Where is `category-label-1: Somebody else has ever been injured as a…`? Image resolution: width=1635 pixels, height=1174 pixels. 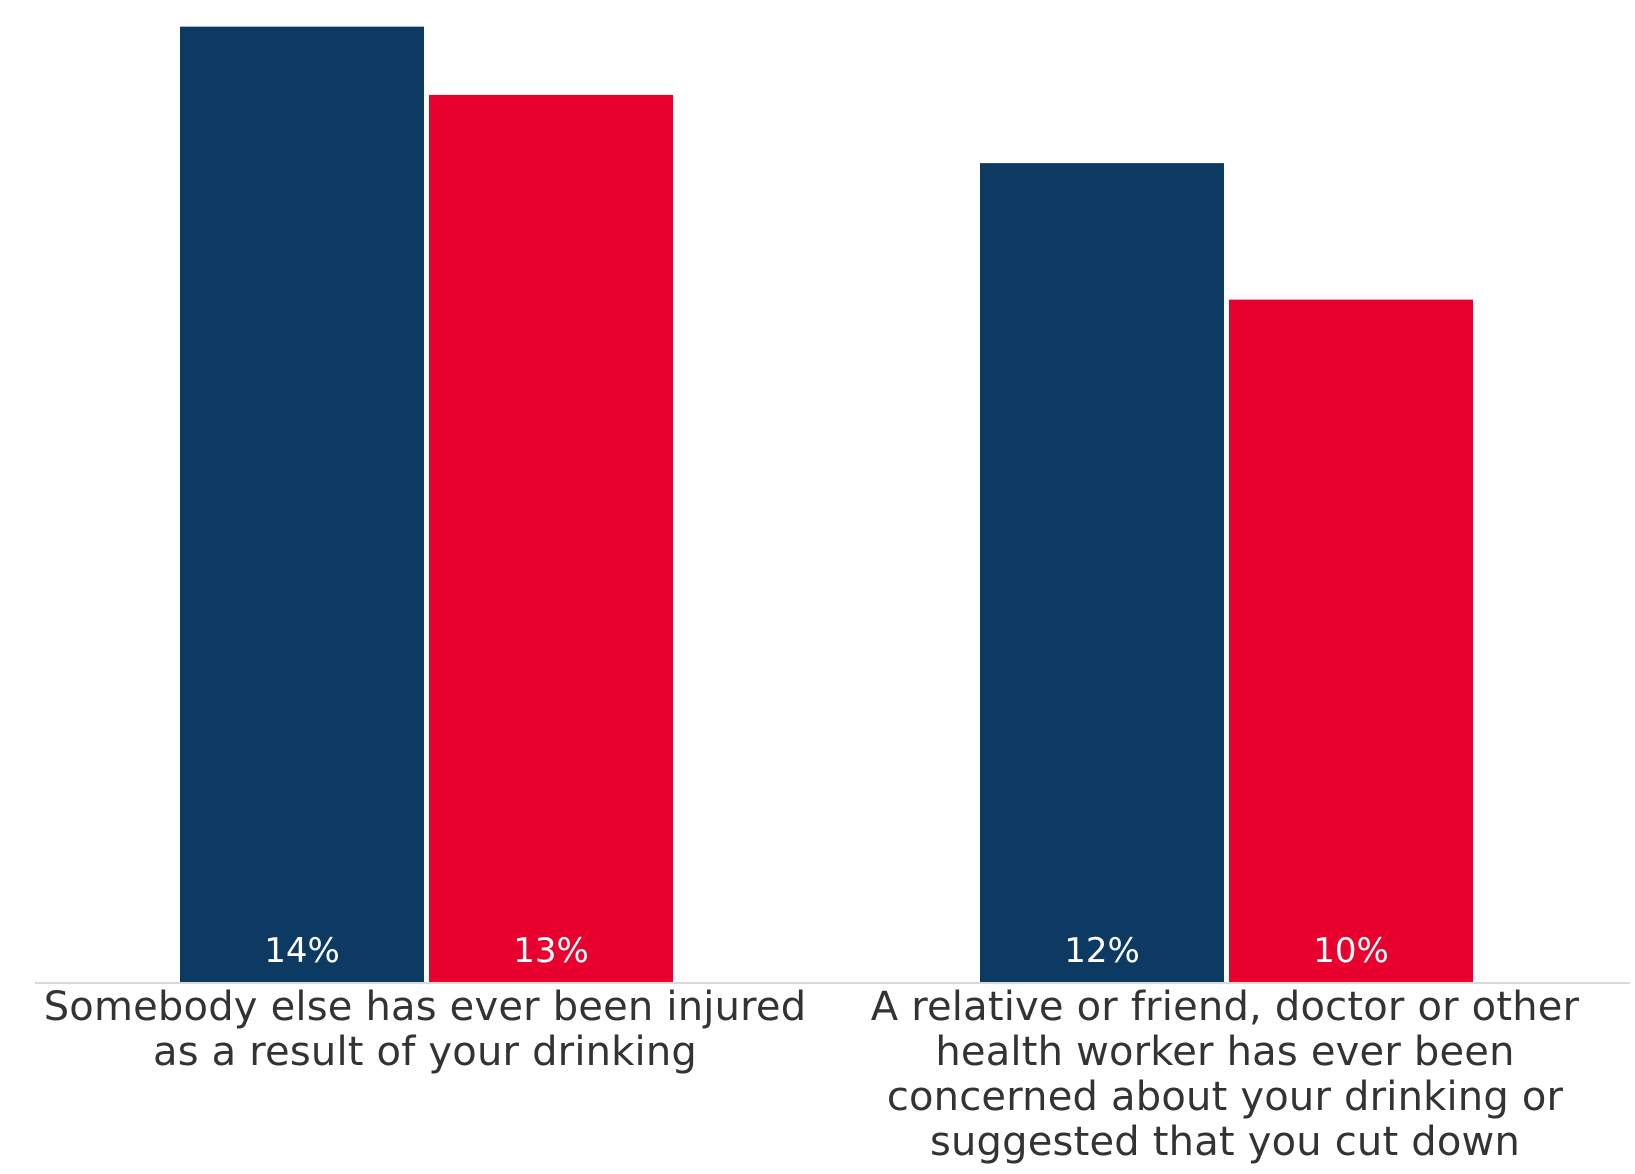
category-label-1: Somebody else has ever been injured as a… is located at coordinates (425, 1029).